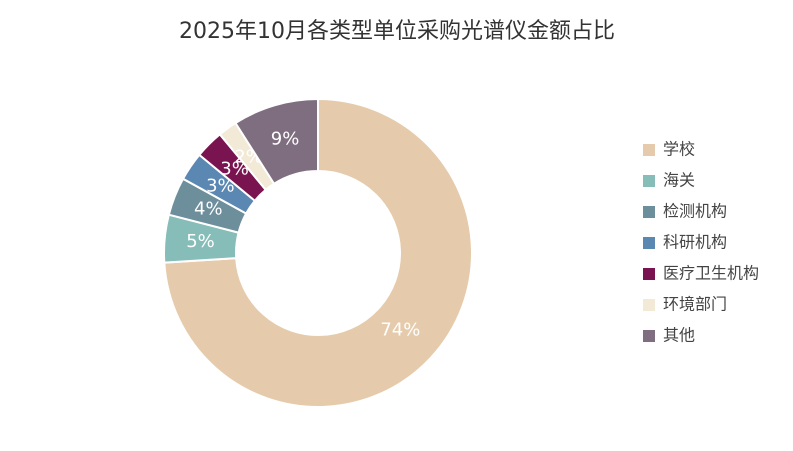 Image resolution: width=793 pixels, height=451 pixels. I want to click on legend-label: 环境部门, so click(695, 304).